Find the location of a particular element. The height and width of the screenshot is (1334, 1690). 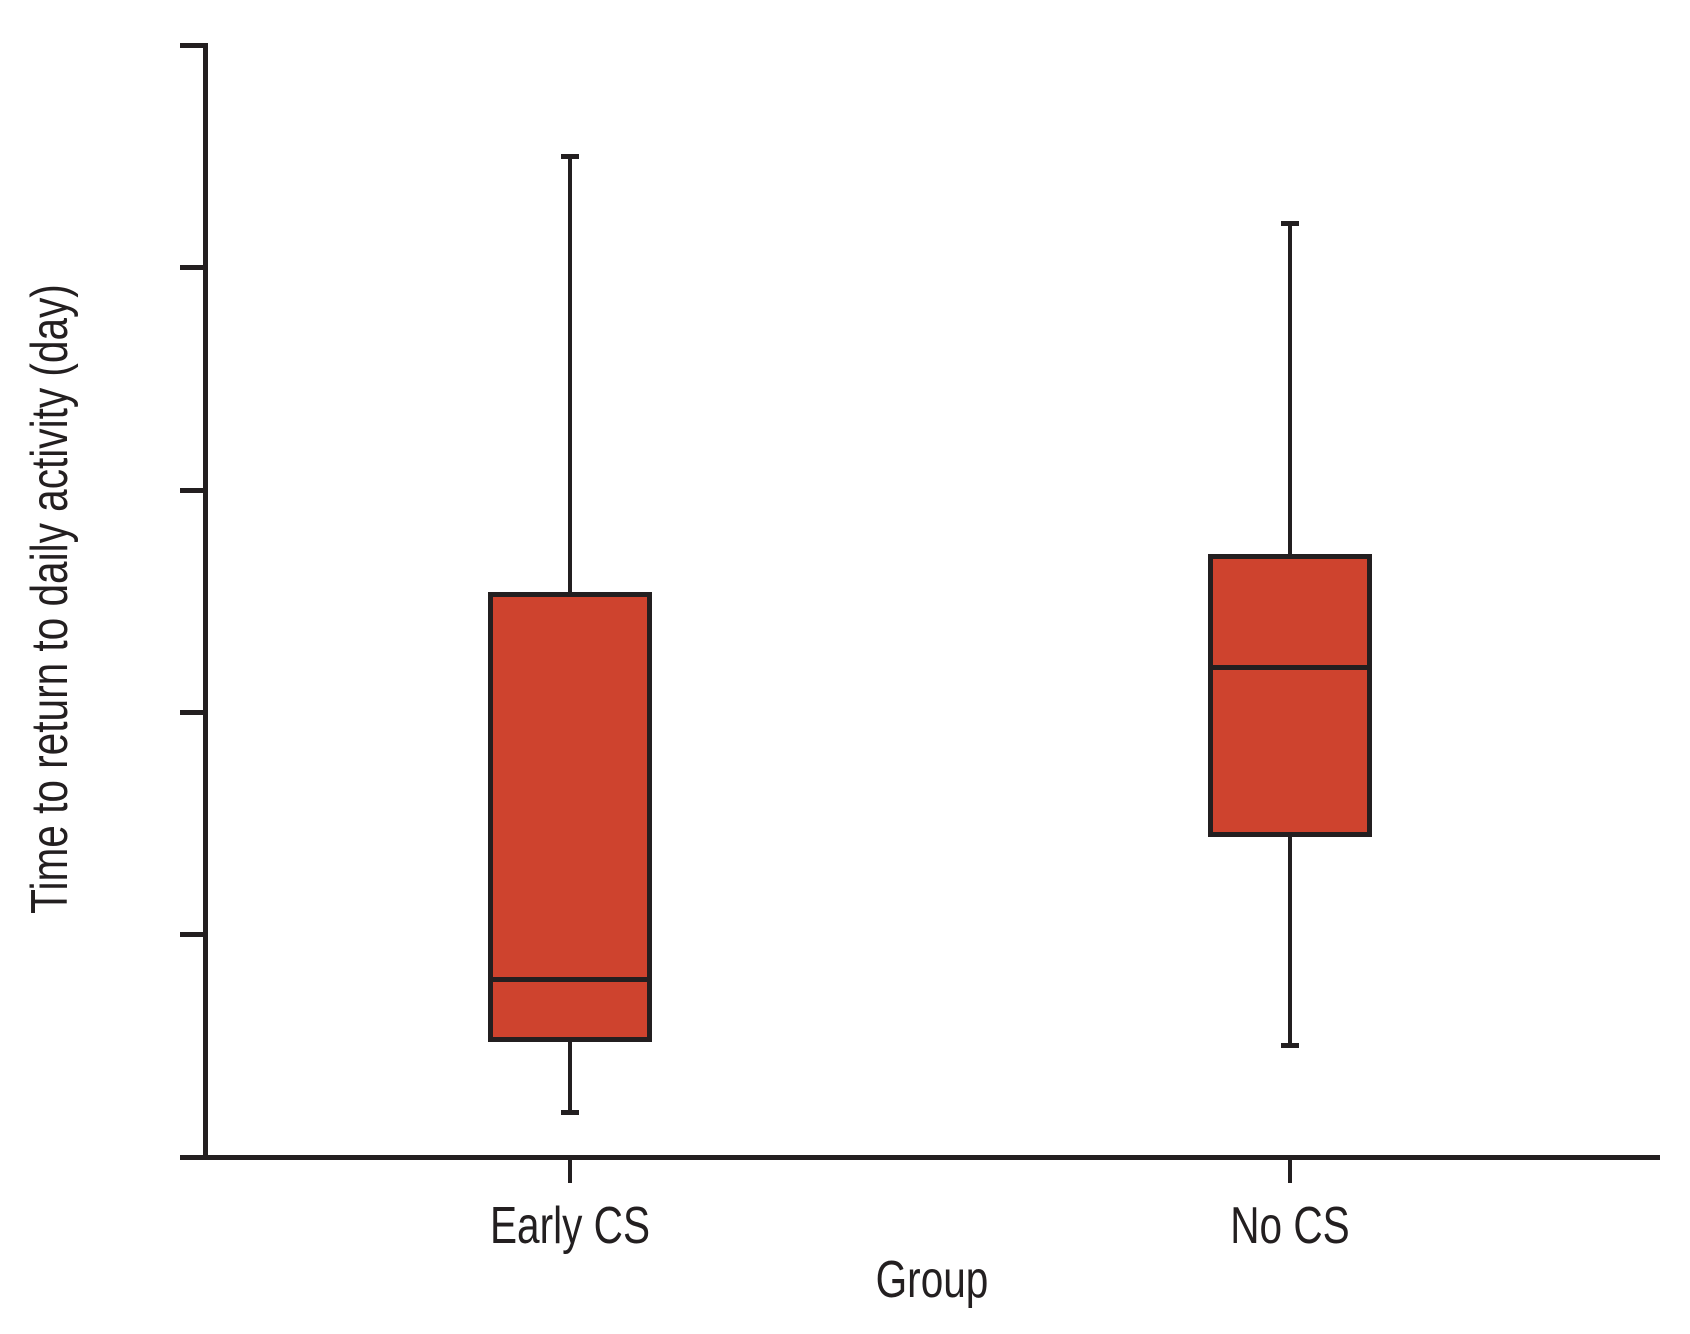

category-label: Early CS is located at coordinates (570, 1226).